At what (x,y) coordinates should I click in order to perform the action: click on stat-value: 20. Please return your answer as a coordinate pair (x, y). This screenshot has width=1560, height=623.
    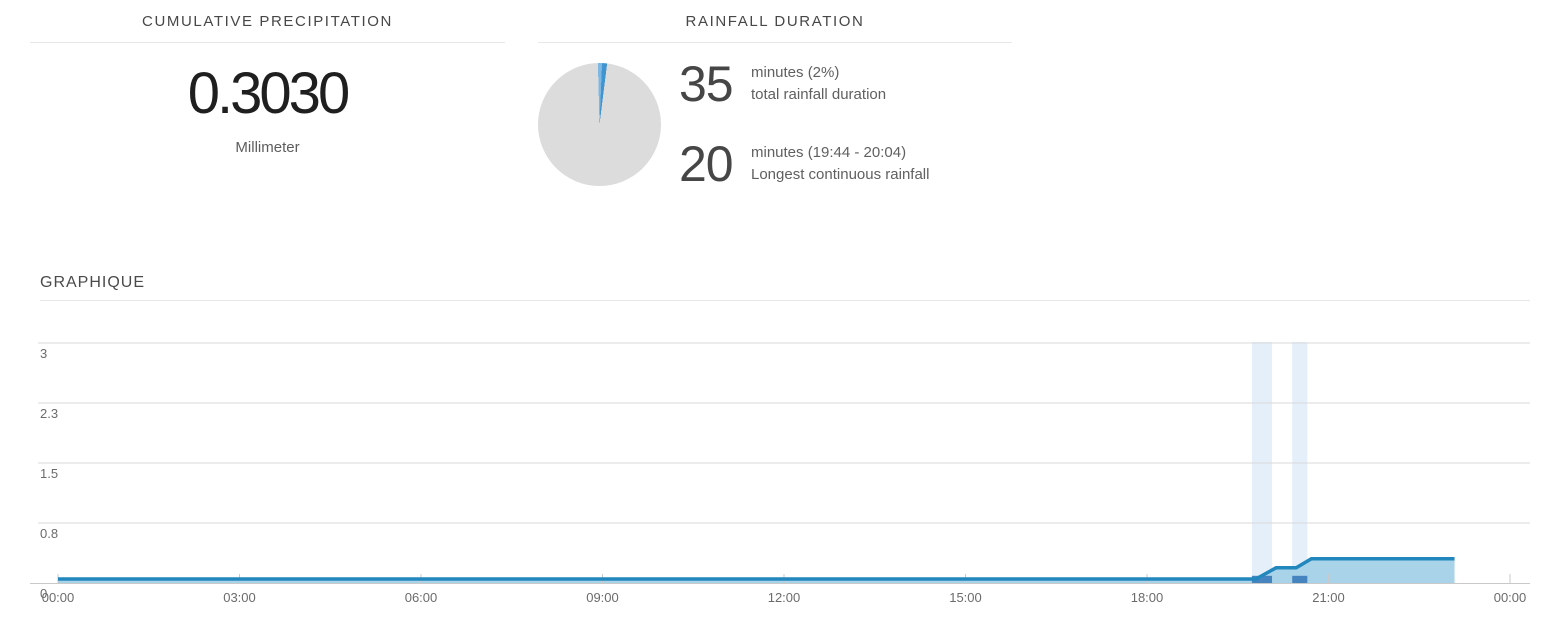
    Looking at the image, I should click on (706, 164).